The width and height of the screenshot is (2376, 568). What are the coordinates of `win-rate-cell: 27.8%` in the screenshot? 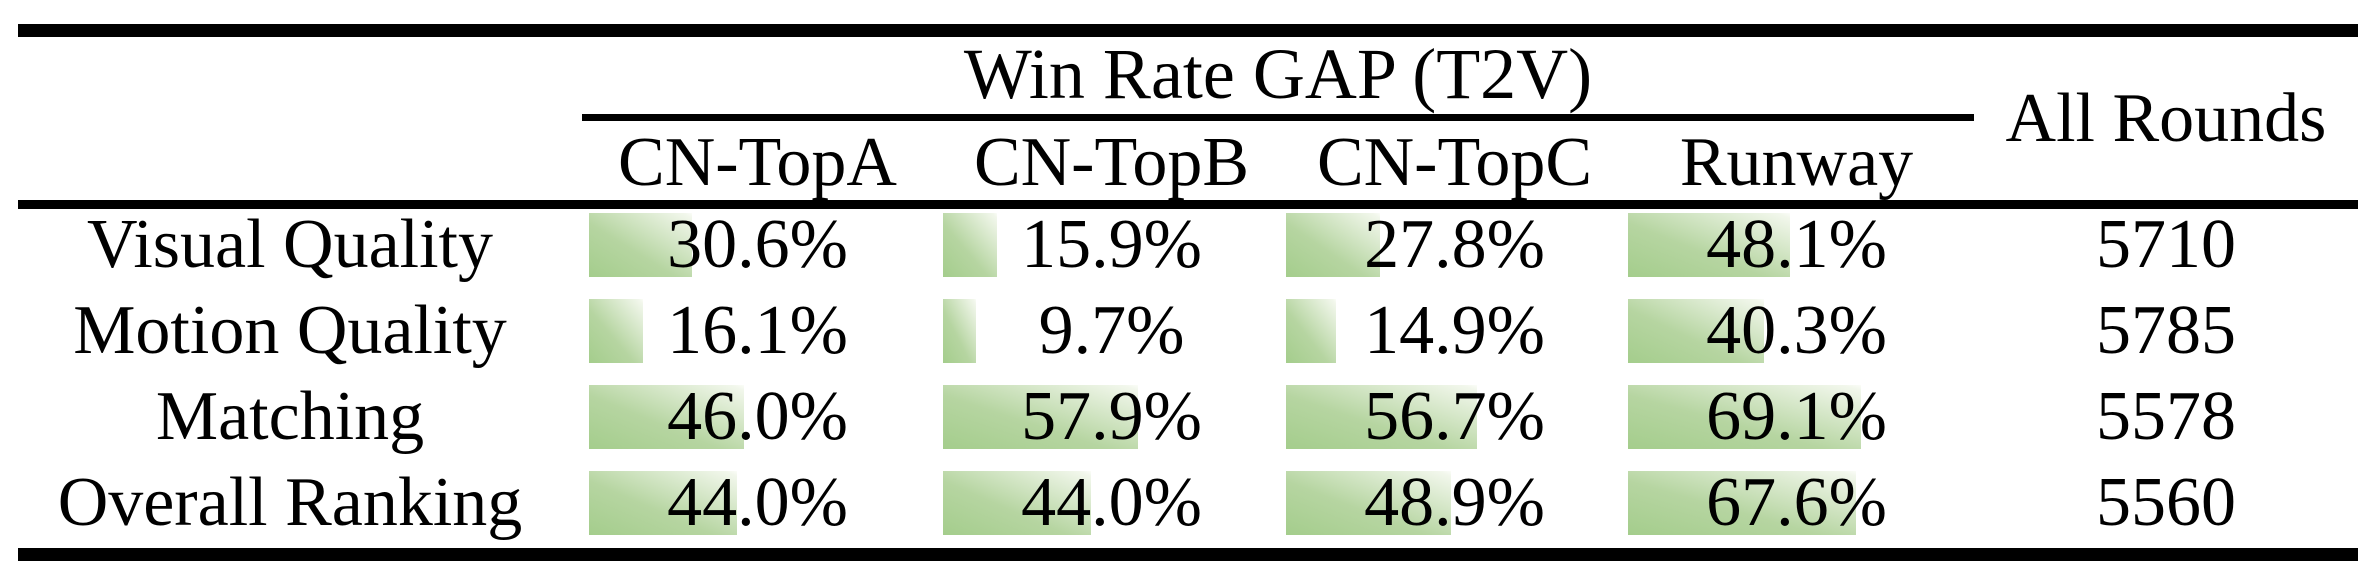 It's located at (1454, 244).